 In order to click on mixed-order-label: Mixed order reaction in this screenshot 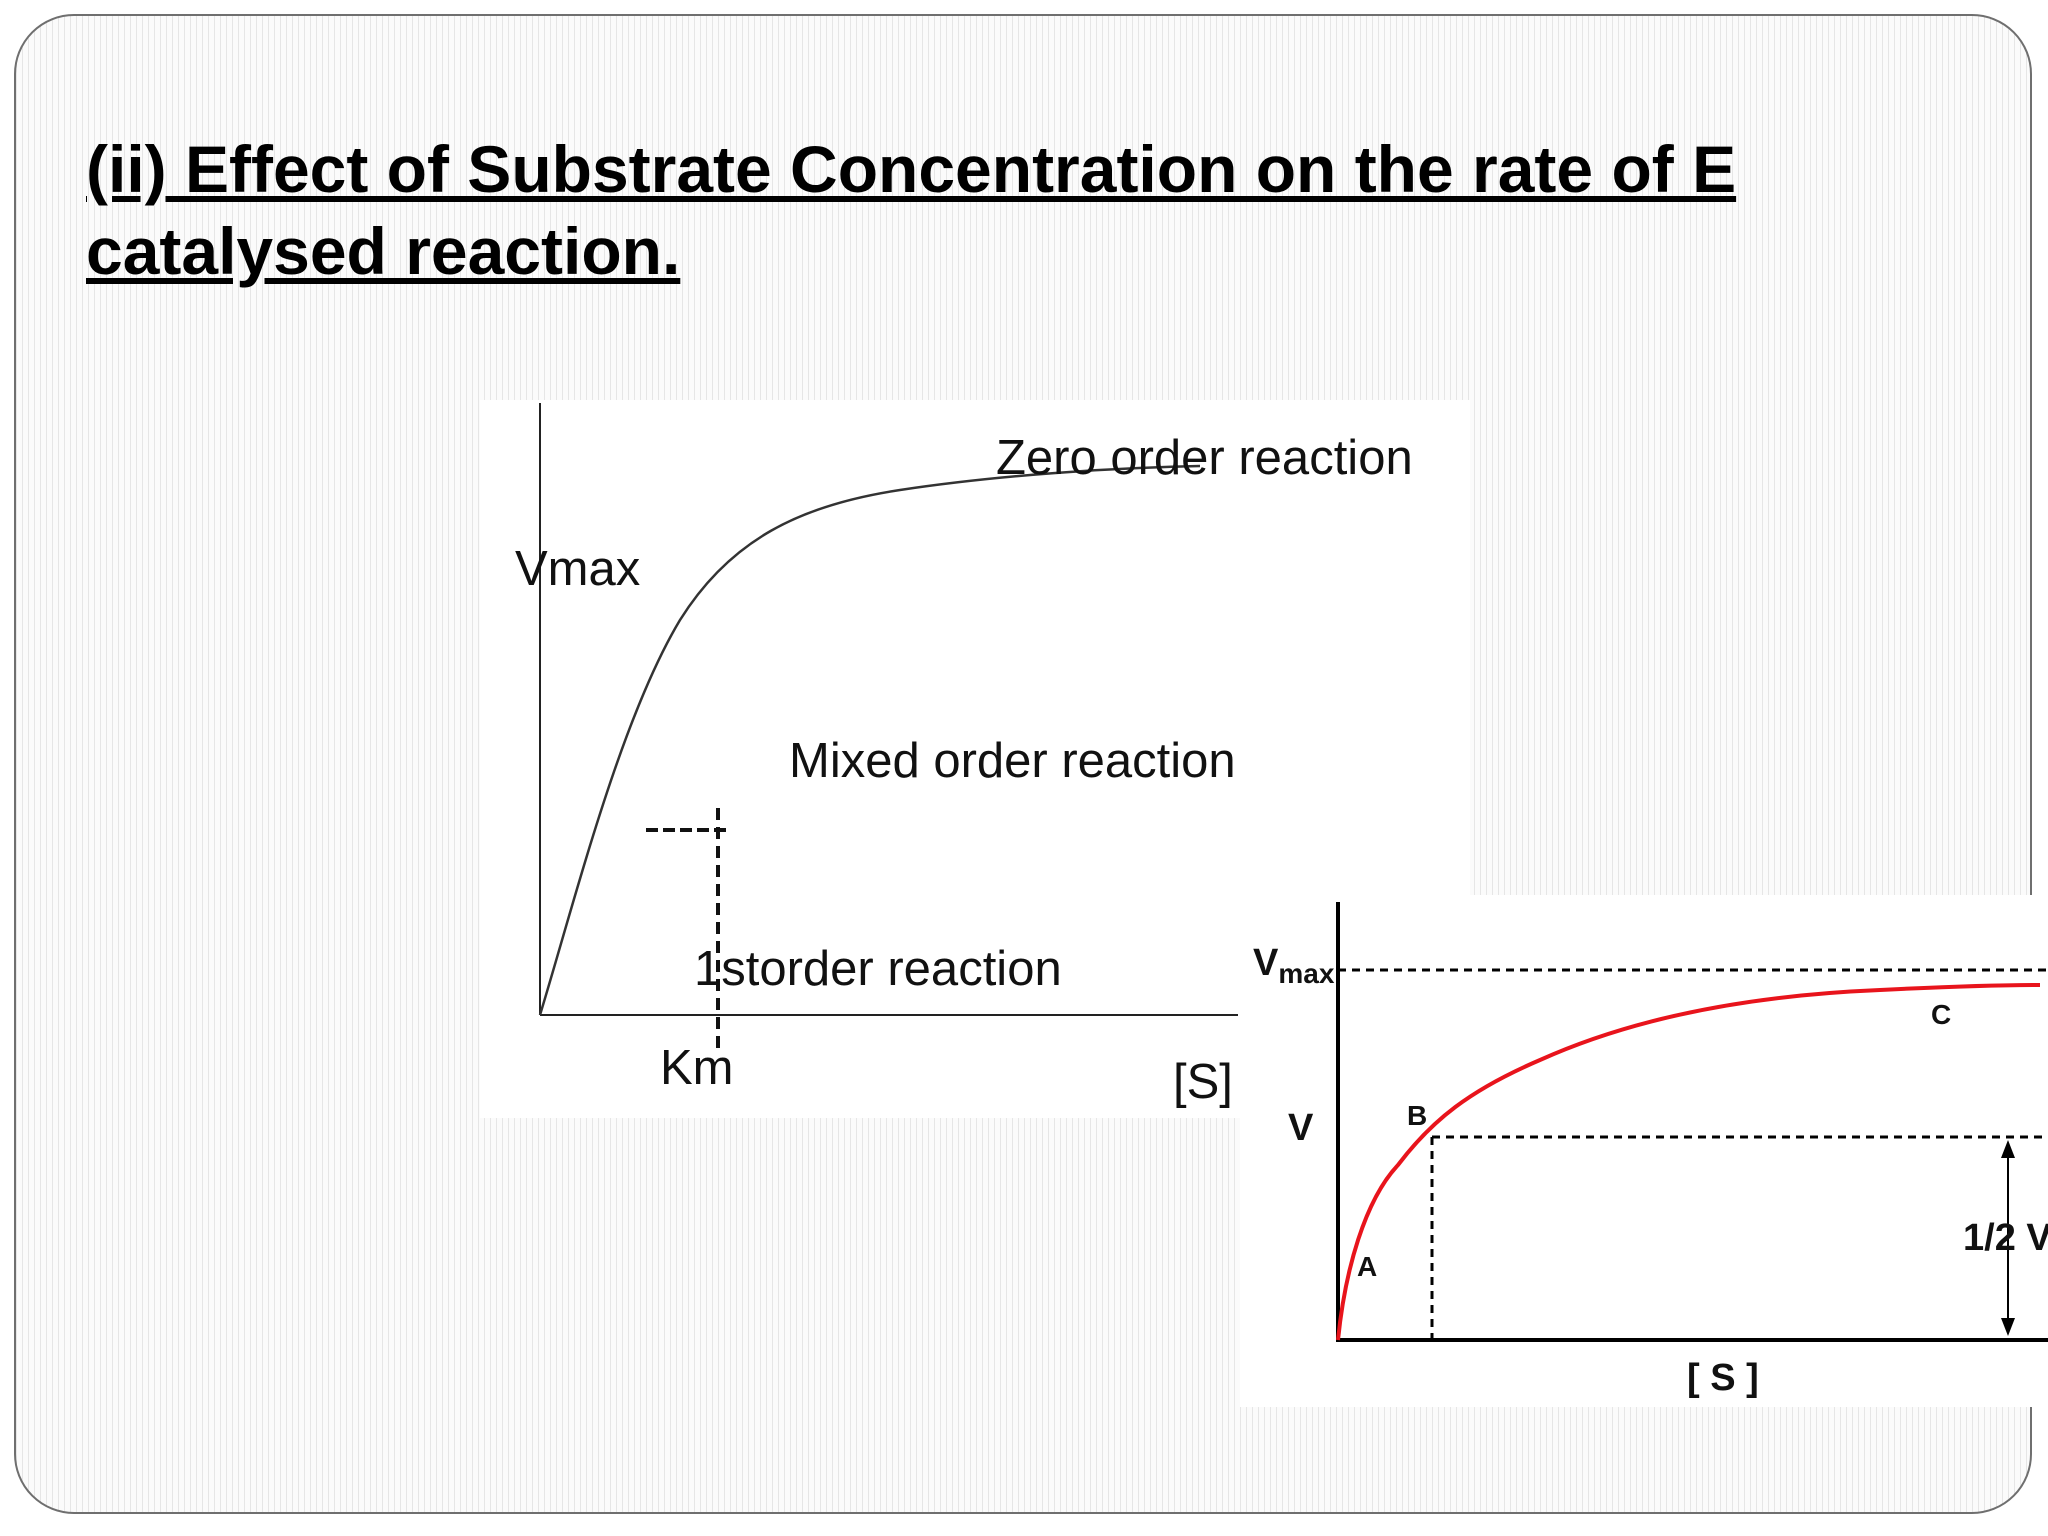, I will do `click(1012, 761)`.